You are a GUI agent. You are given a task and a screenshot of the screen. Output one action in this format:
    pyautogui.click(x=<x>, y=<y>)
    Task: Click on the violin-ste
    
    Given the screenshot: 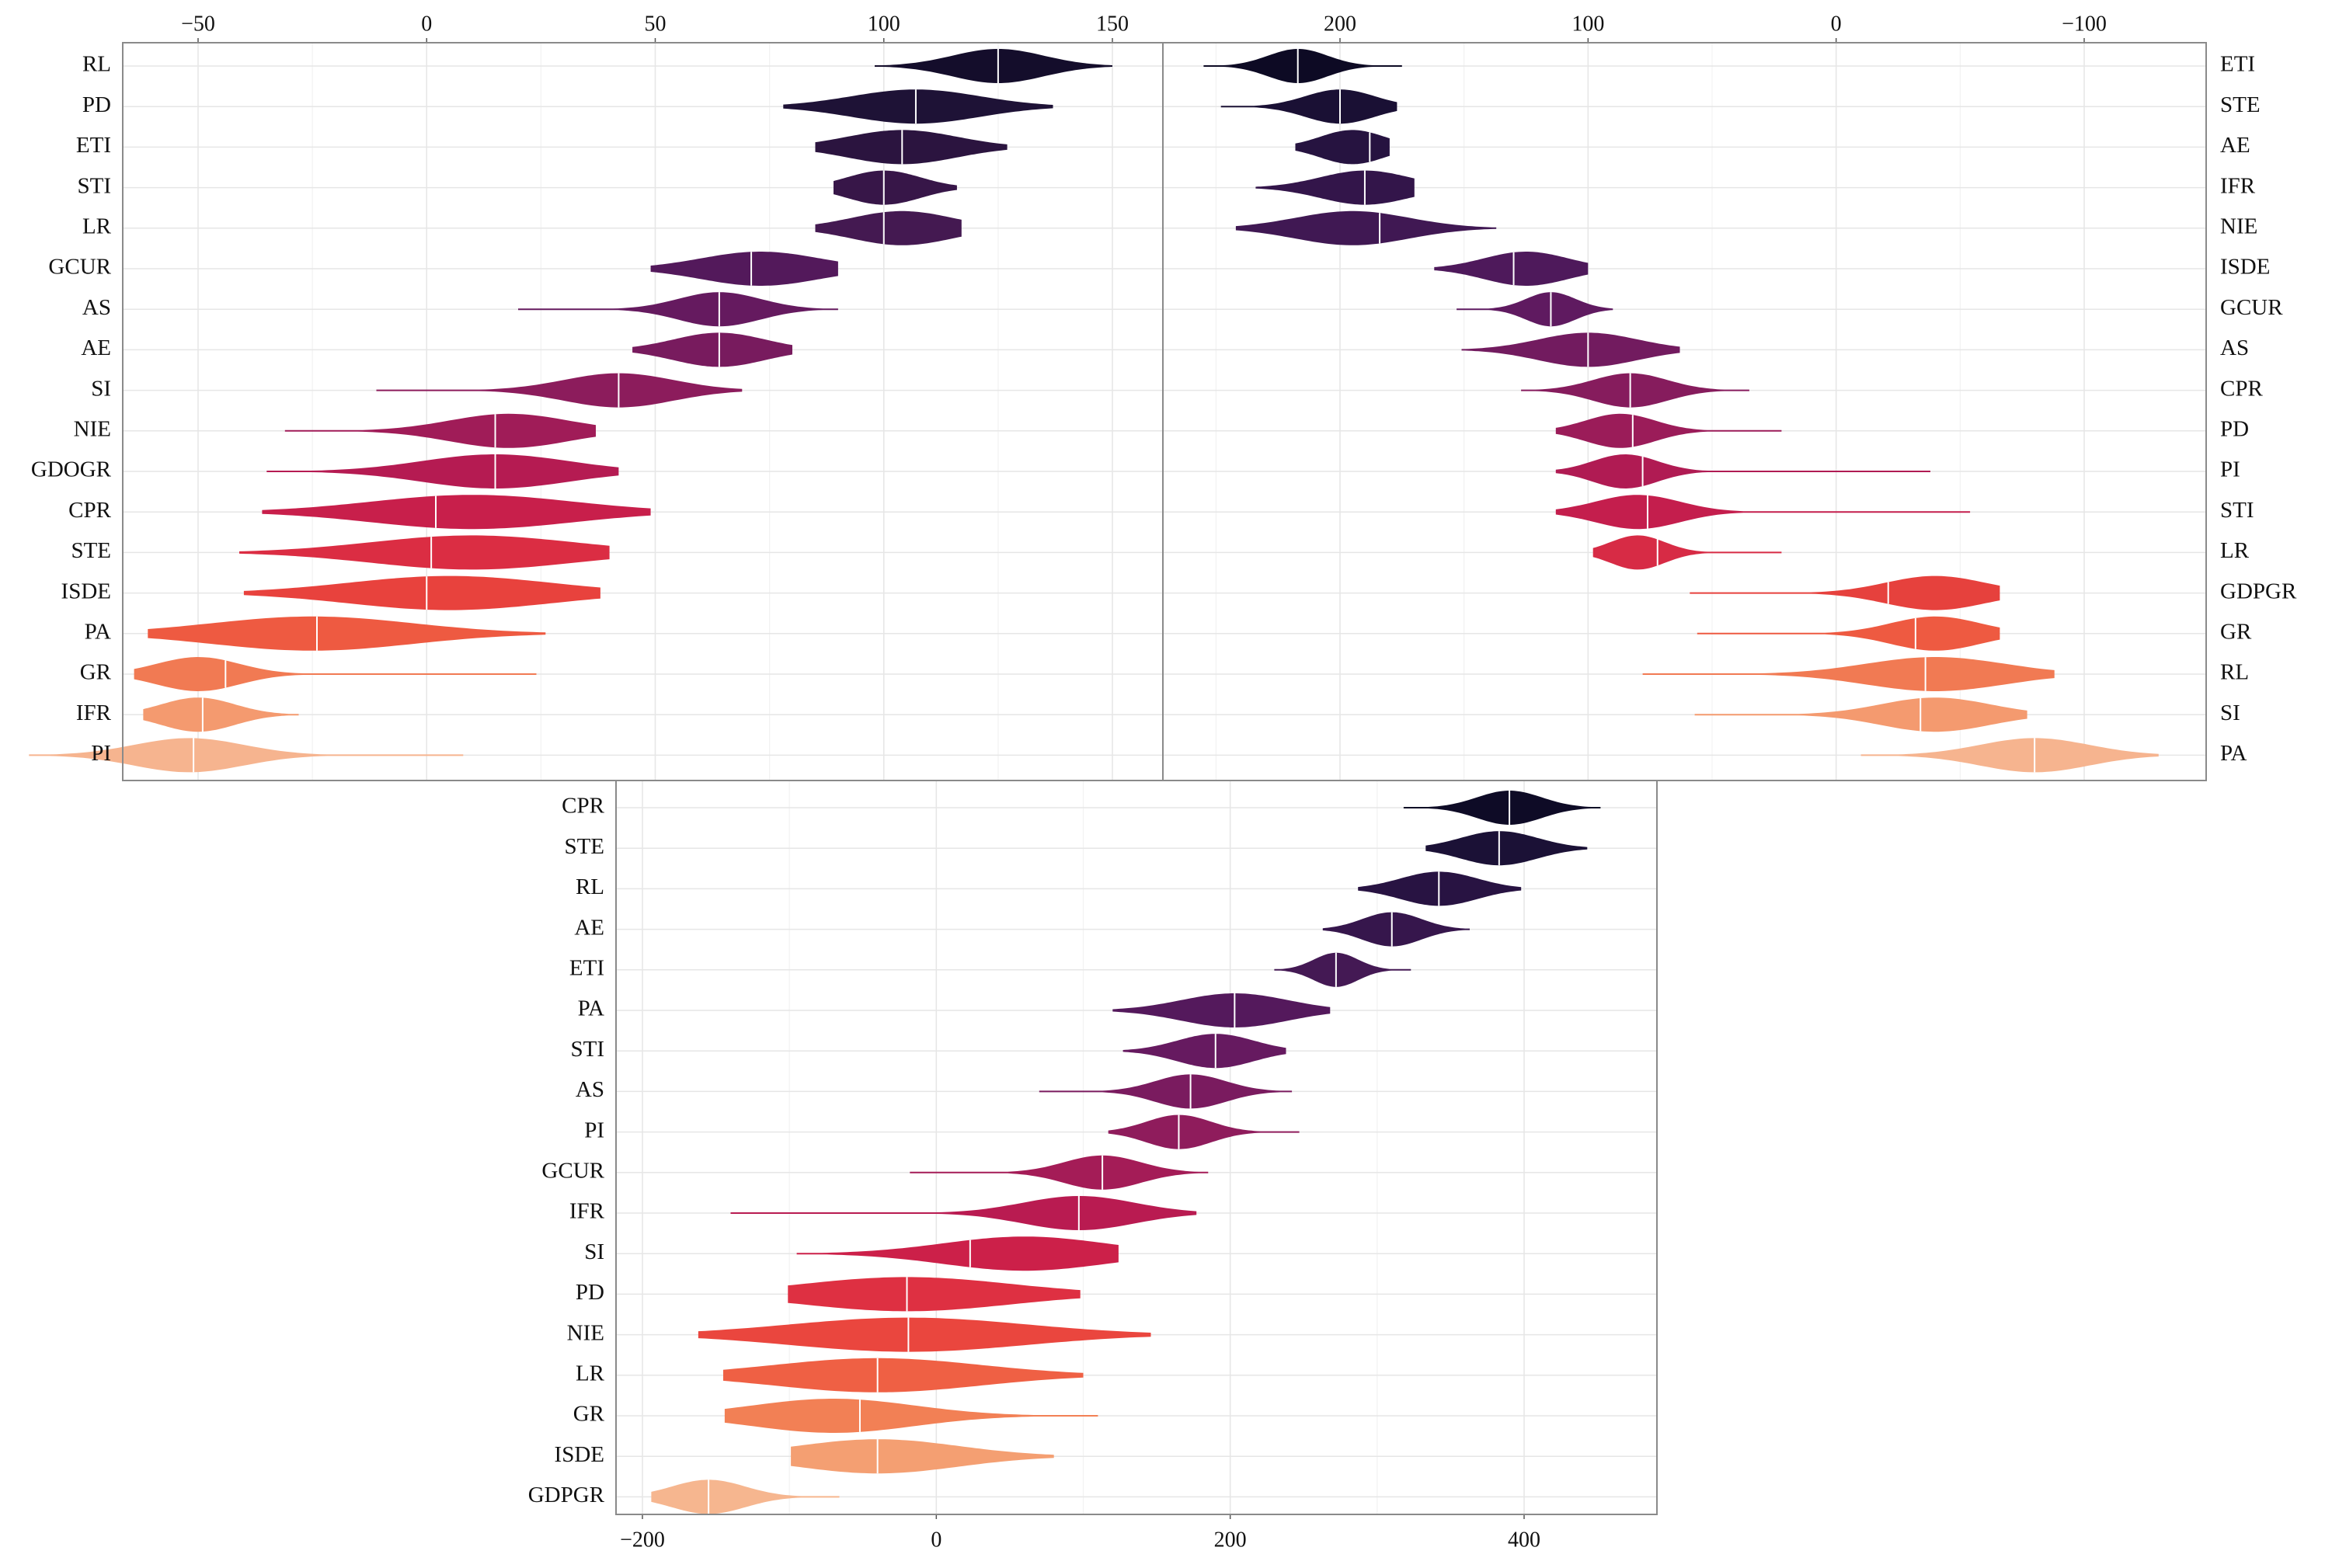 What is the action you would take?
    pyautogui.click(x=424, y=552)
    